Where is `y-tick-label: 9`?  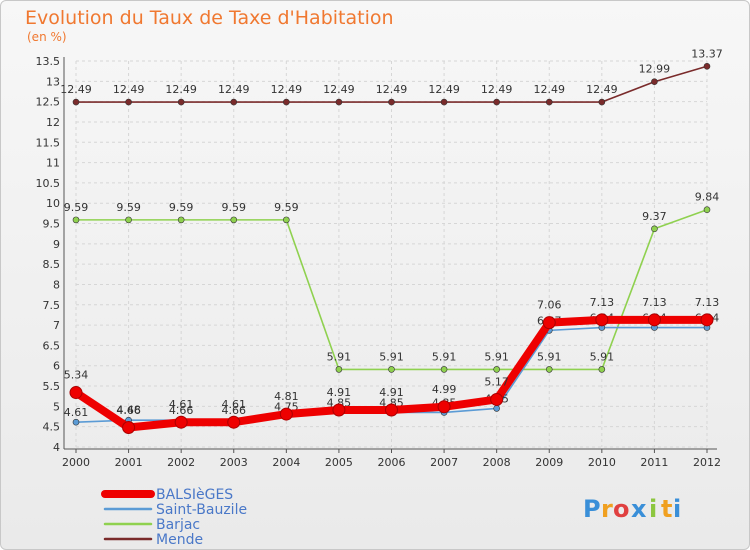
y-tick-label: 9 is located at coordinates (56, 244).